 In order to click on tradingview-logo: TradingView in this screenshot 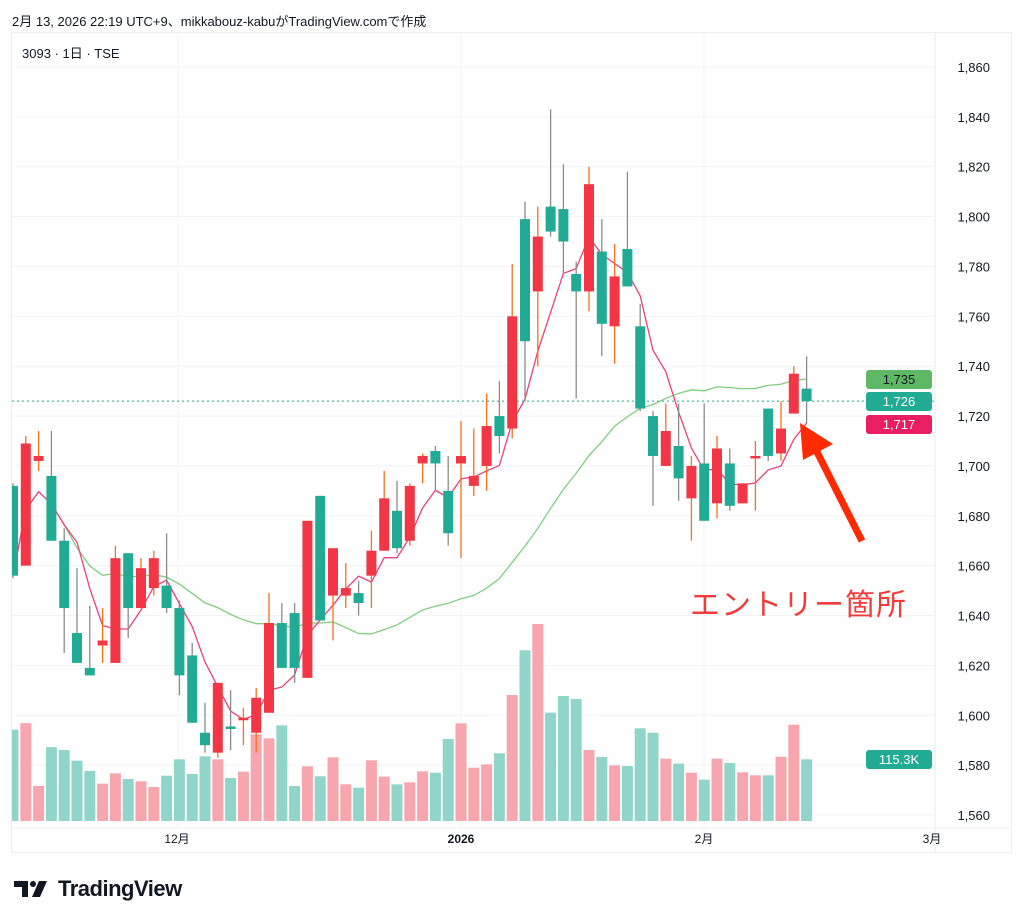, I will do `click(98, 889)`.